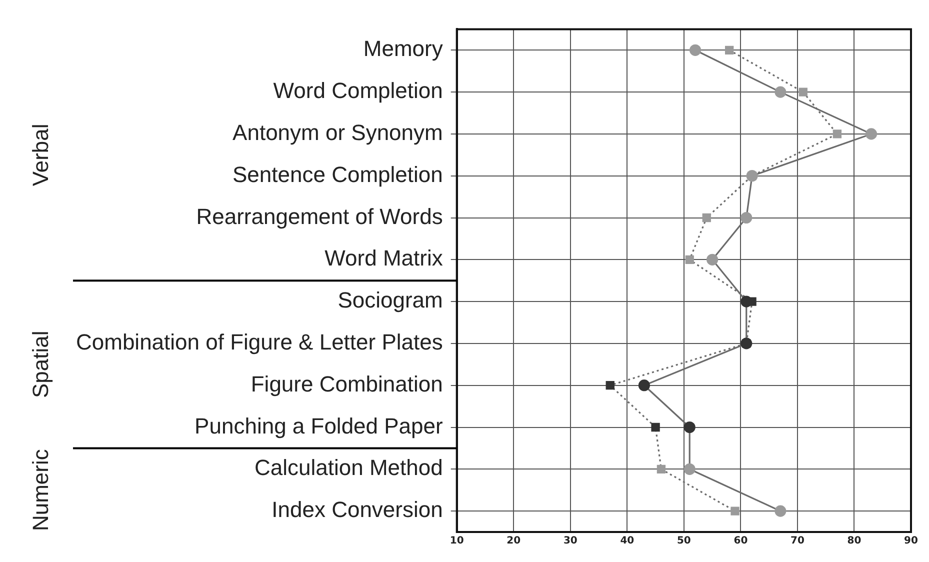 The image size is (929, 562). What do you see at coordinates (570, 541) in the screenshot?
I see `x-tick-label: 30` at bounding box center [570, 541].